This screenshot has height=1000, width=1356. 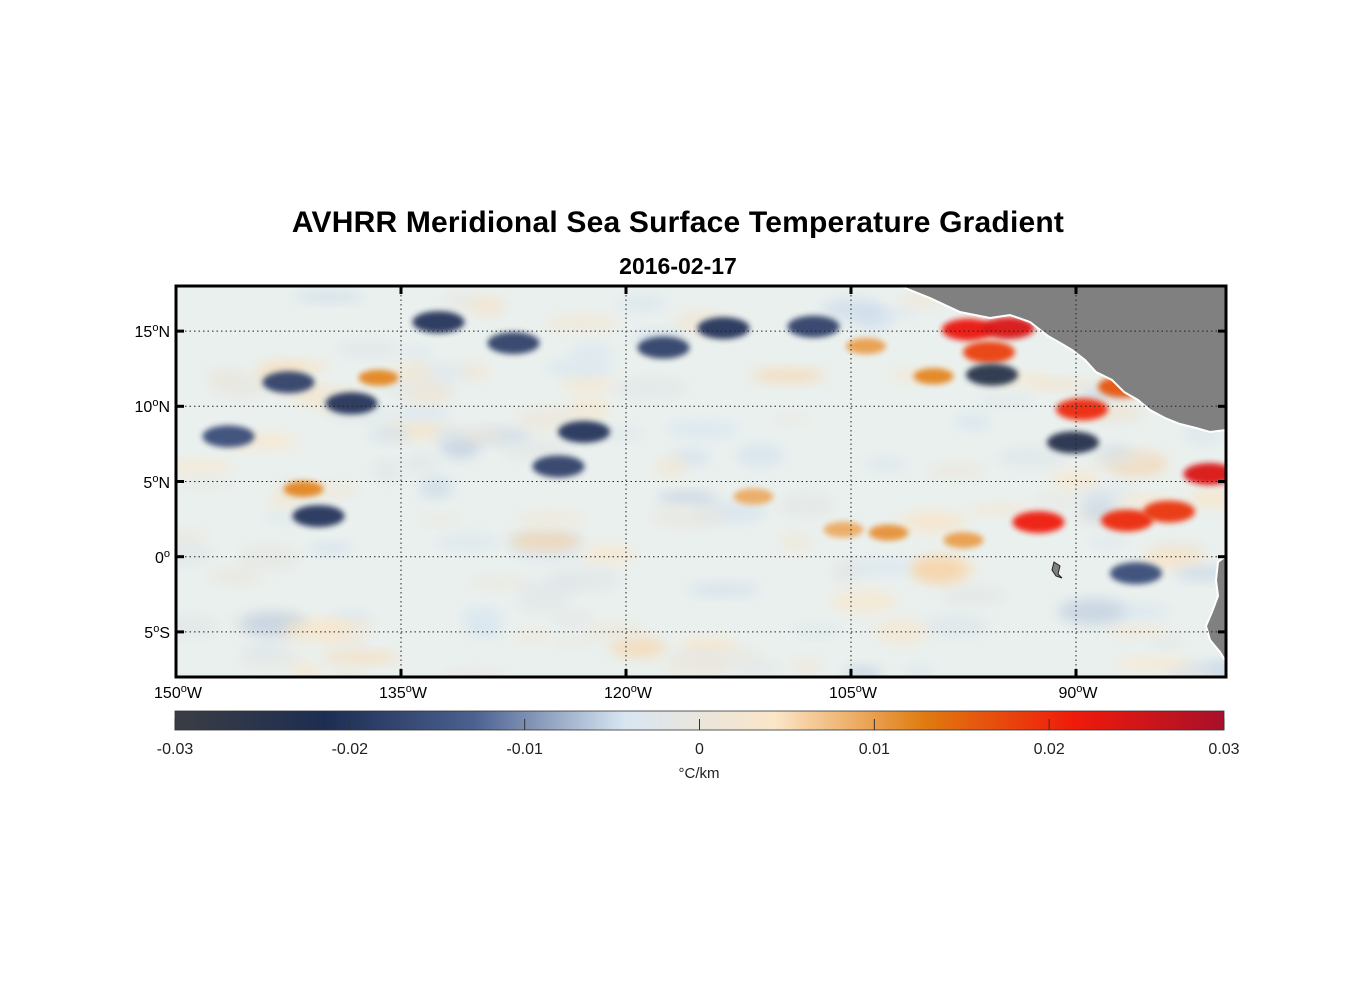 What do you see at coordinates (175, 749) in the screenshot?
I see `colorbar-tick-label: -0.03` at bounding box center [175, 749].